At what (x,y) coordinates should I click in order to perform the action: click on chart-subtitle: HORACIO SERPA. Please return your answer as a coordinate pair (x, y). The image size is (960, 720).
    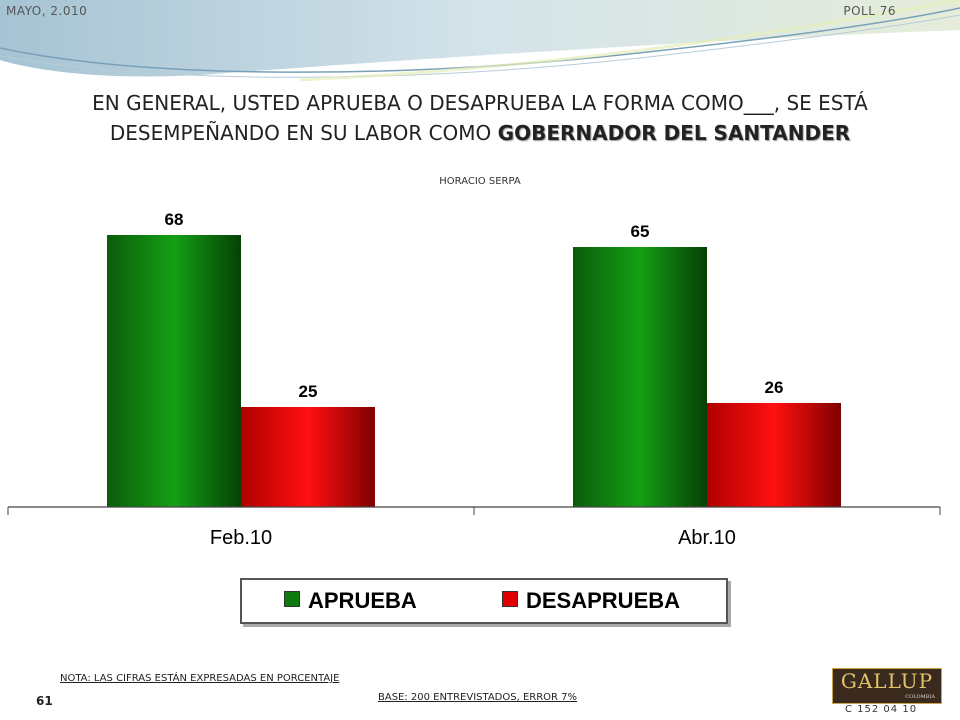
    Looking at the image, I should click on (480, 181).